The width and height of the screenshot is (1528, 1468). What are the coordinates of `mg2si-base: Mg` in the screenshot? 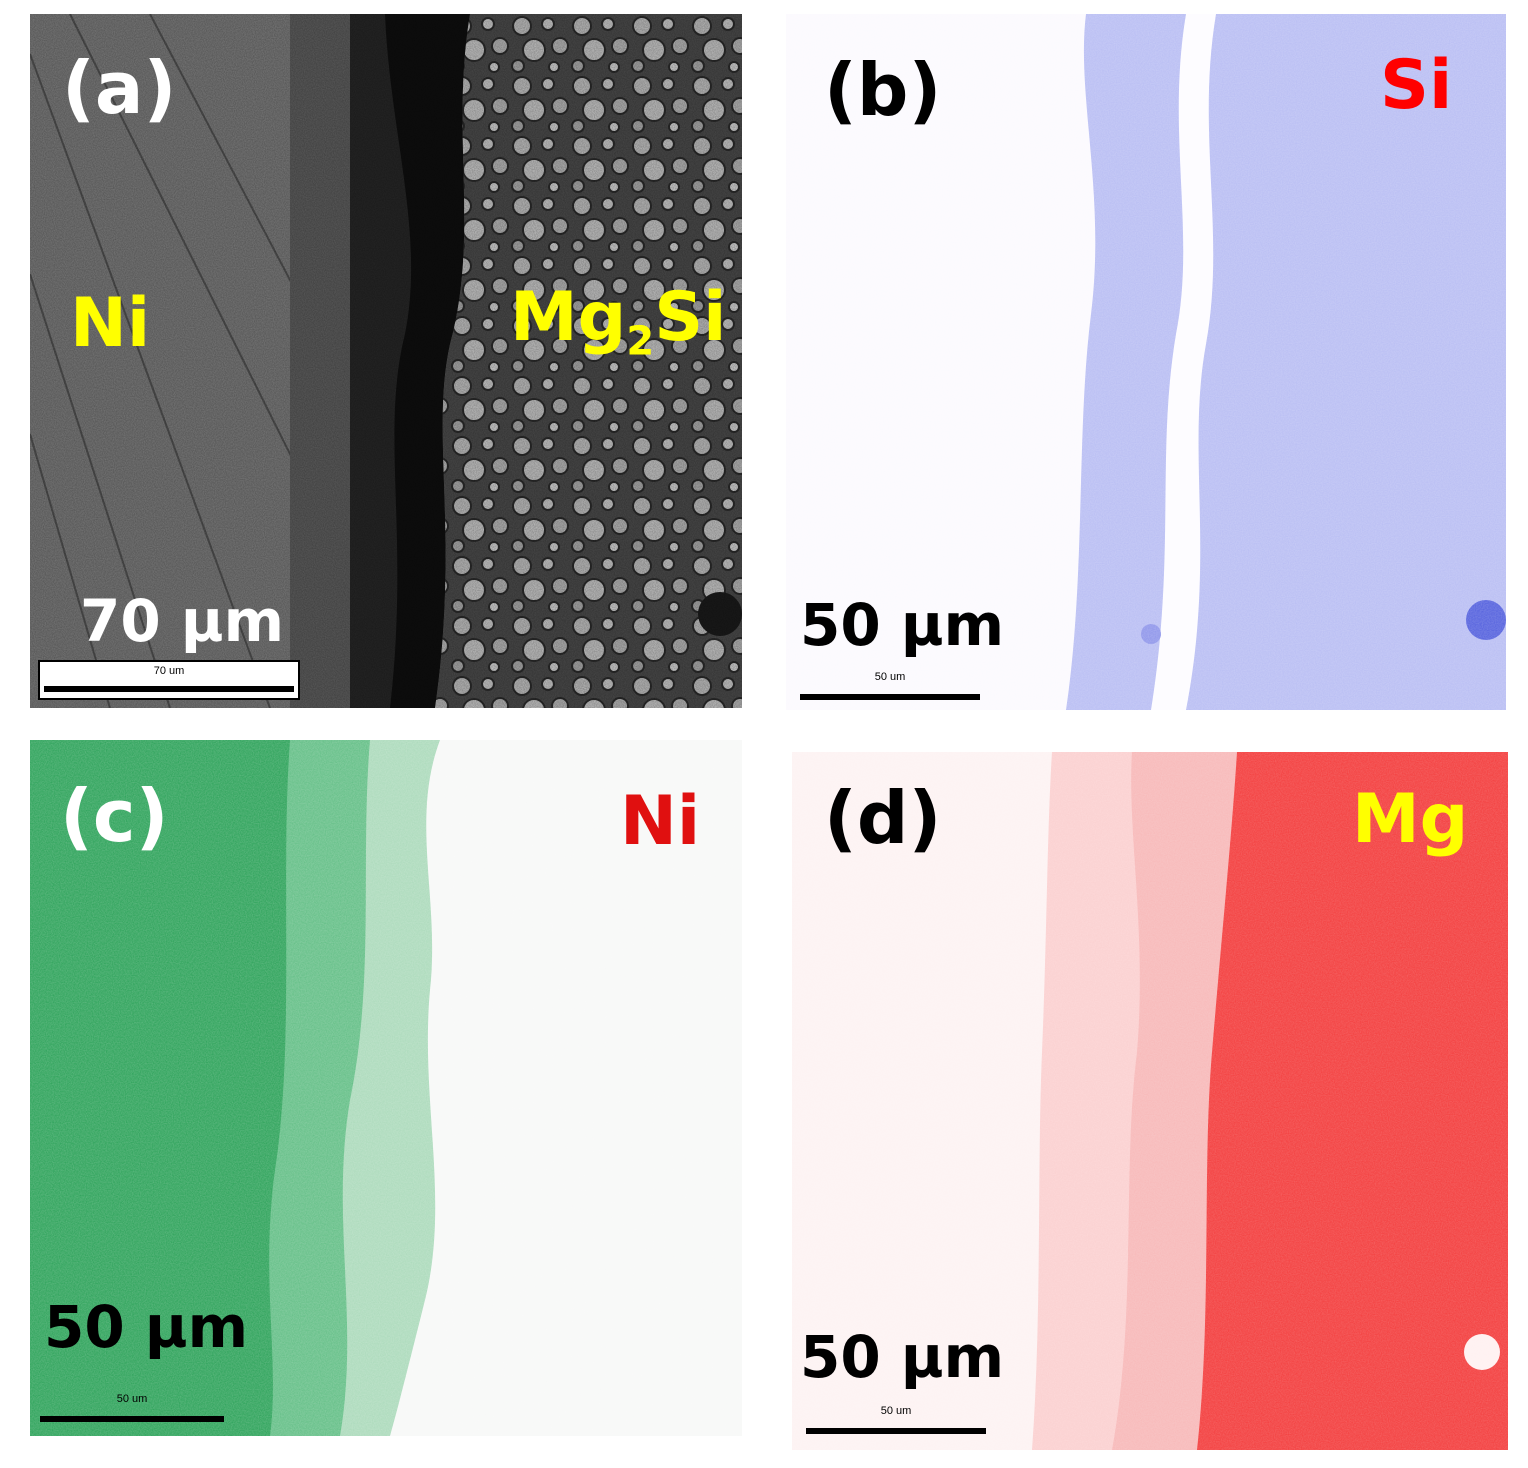 It's located at (568, 317).